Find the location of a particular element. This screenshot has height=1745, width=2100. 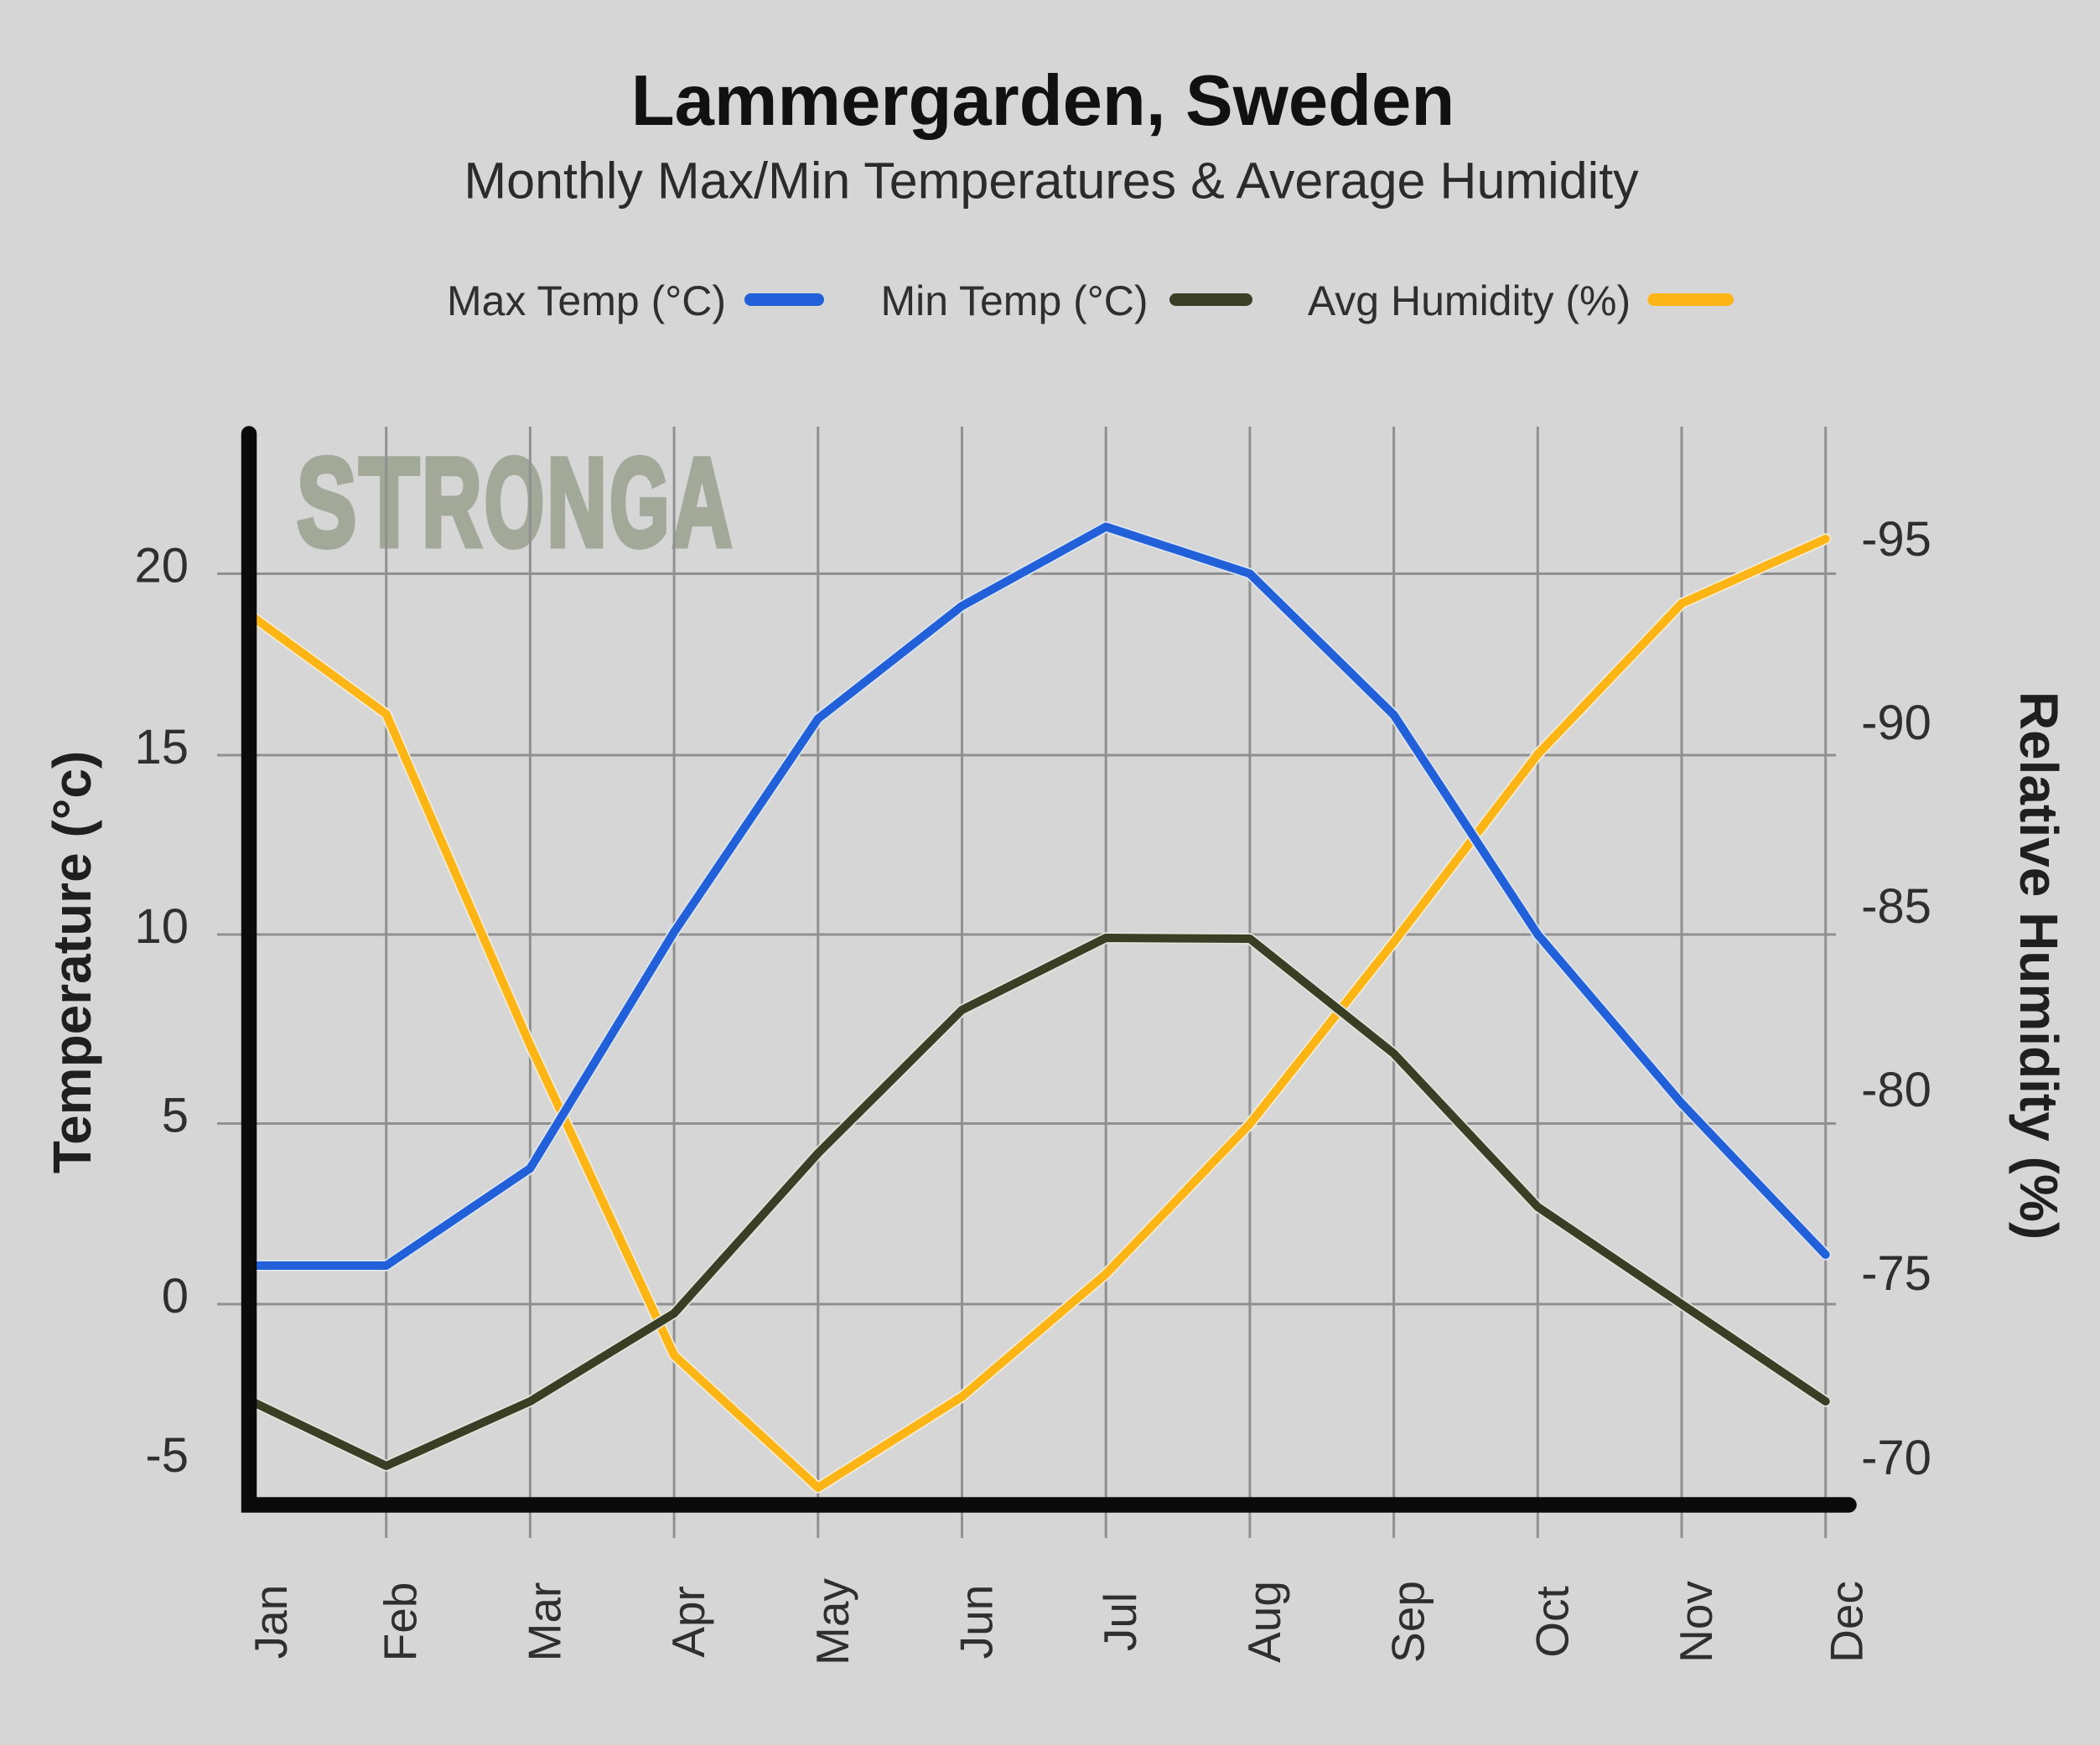

svg-text: Temperature (°c) is located at coordinates (72, 962).